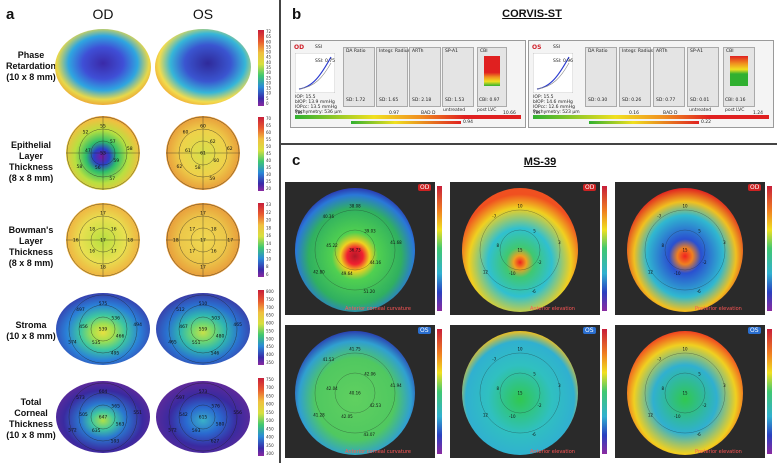  Describe the element at coordinates (685, 250) in the screenshot. I see `ms39-post-od-value: 15` at that location.